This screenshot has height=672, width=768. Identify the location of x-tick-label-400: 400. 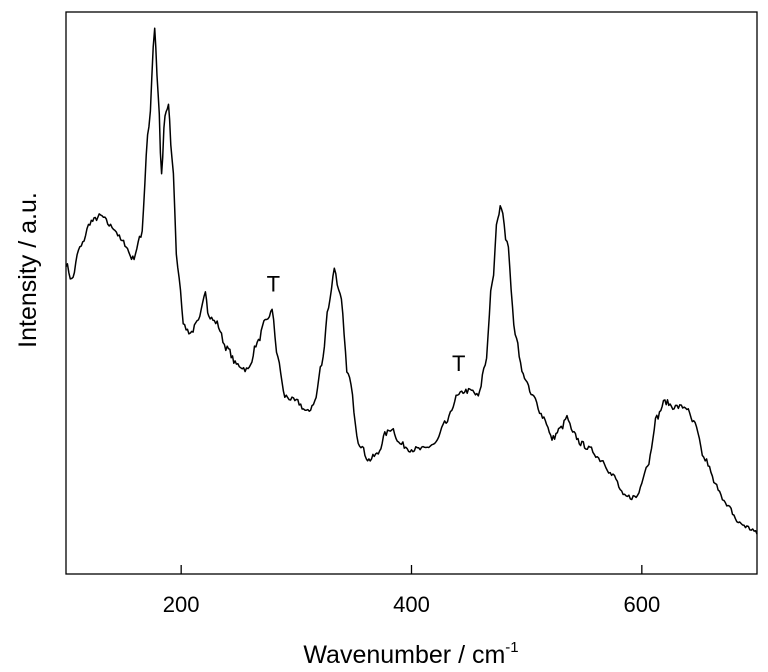
(411, 604).